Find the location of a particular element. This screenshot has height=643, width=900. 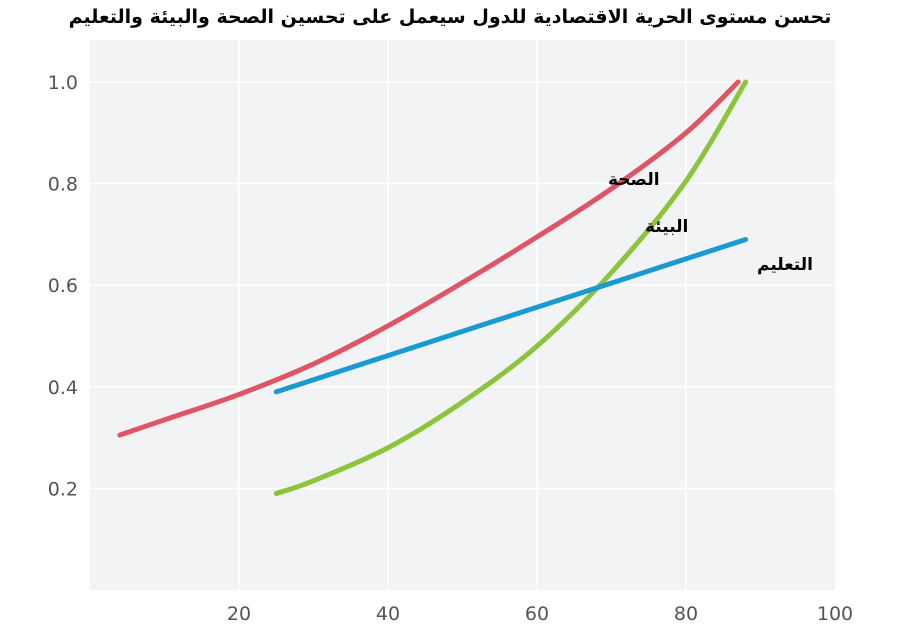

series-label-education: التعليم is located at coordinates (785, 265).